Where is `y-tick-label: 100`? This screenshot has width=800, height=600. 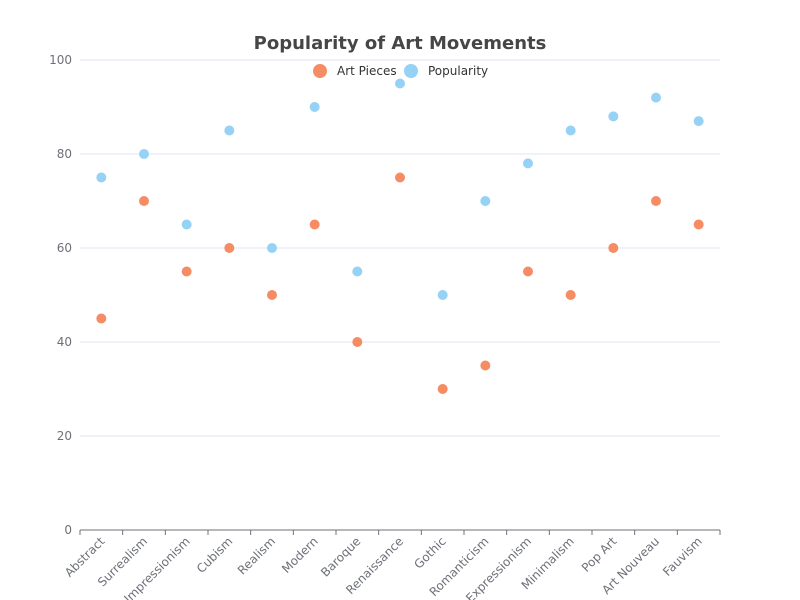 y-tick-label: 100 is located at coordinates (60, 60).